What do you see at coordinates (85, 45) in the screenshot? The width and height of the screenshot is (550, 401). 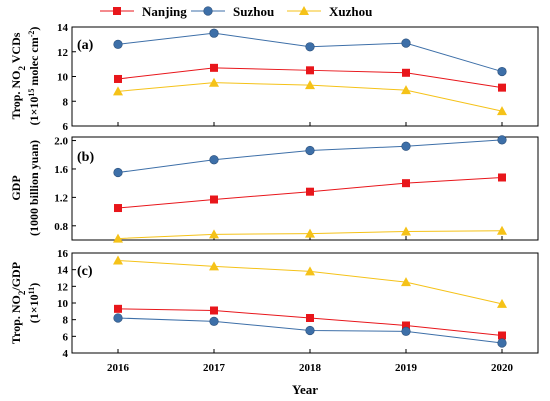 I see `panel-a-label: (a)` at bounding box center [85, 45].